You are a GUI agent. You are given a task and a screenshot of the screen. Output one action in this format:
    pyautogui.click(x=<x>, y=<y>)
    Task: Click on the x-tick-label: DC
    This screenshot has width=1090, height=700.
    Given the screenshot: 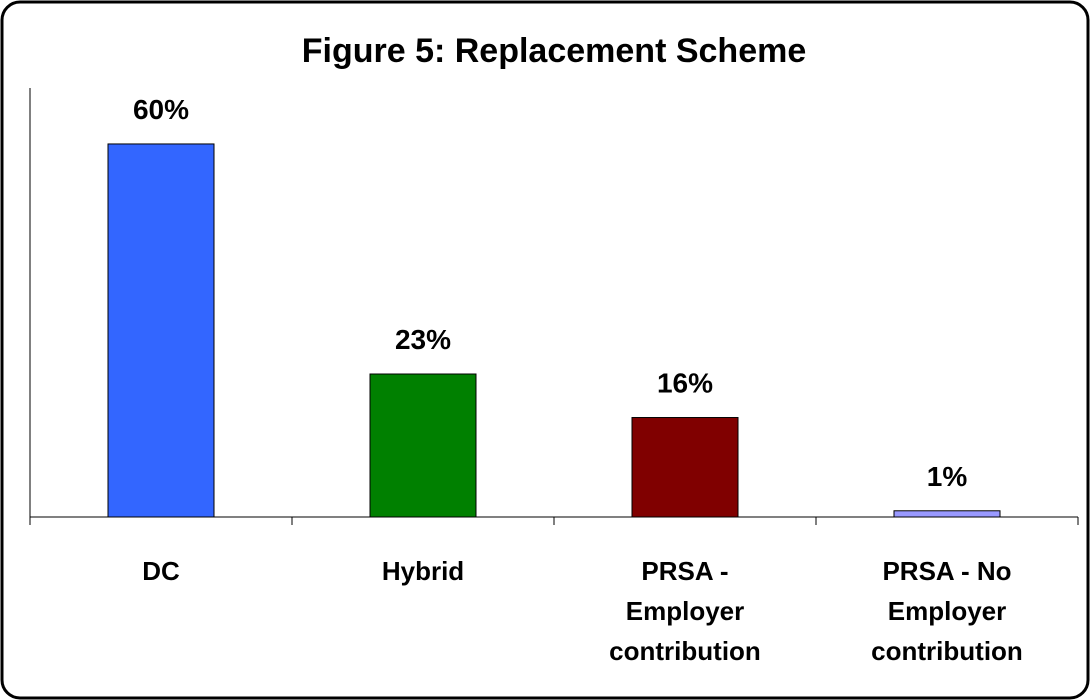 What is the action you would take?
    pyautogui.click(x=161, y=571)
    